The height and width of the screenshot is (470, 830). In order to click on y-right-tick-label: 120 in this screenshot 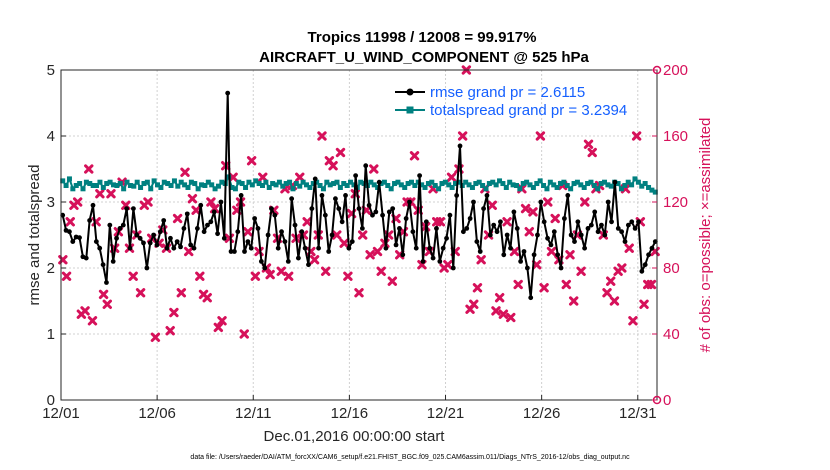, I will do `click(675, 202)`.